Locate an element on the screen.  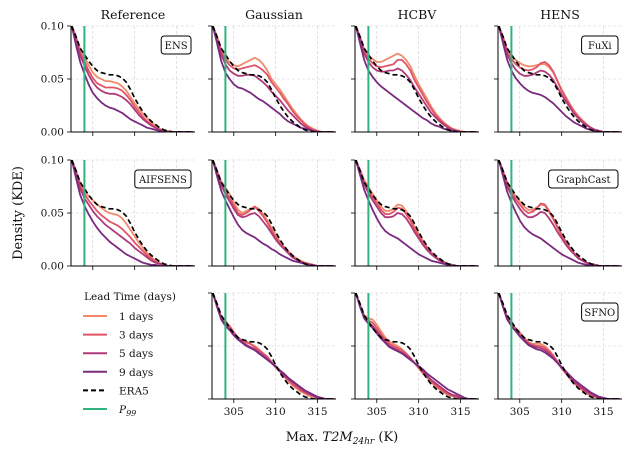
panel-model-label: AIFSENS is located at coordinates (162, 180).